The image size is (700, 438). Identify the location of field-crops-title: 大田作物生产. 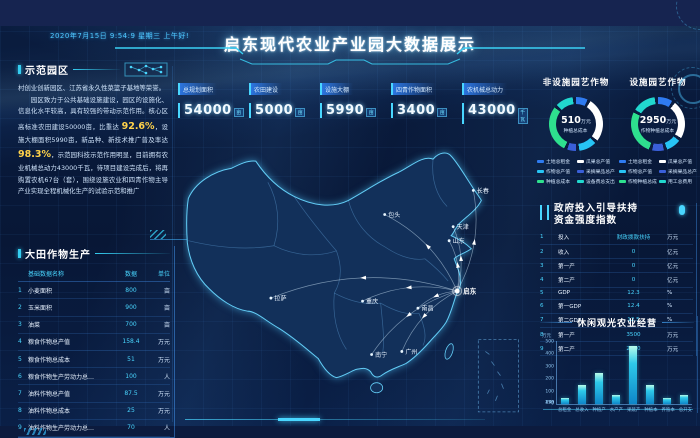
(58, 255).